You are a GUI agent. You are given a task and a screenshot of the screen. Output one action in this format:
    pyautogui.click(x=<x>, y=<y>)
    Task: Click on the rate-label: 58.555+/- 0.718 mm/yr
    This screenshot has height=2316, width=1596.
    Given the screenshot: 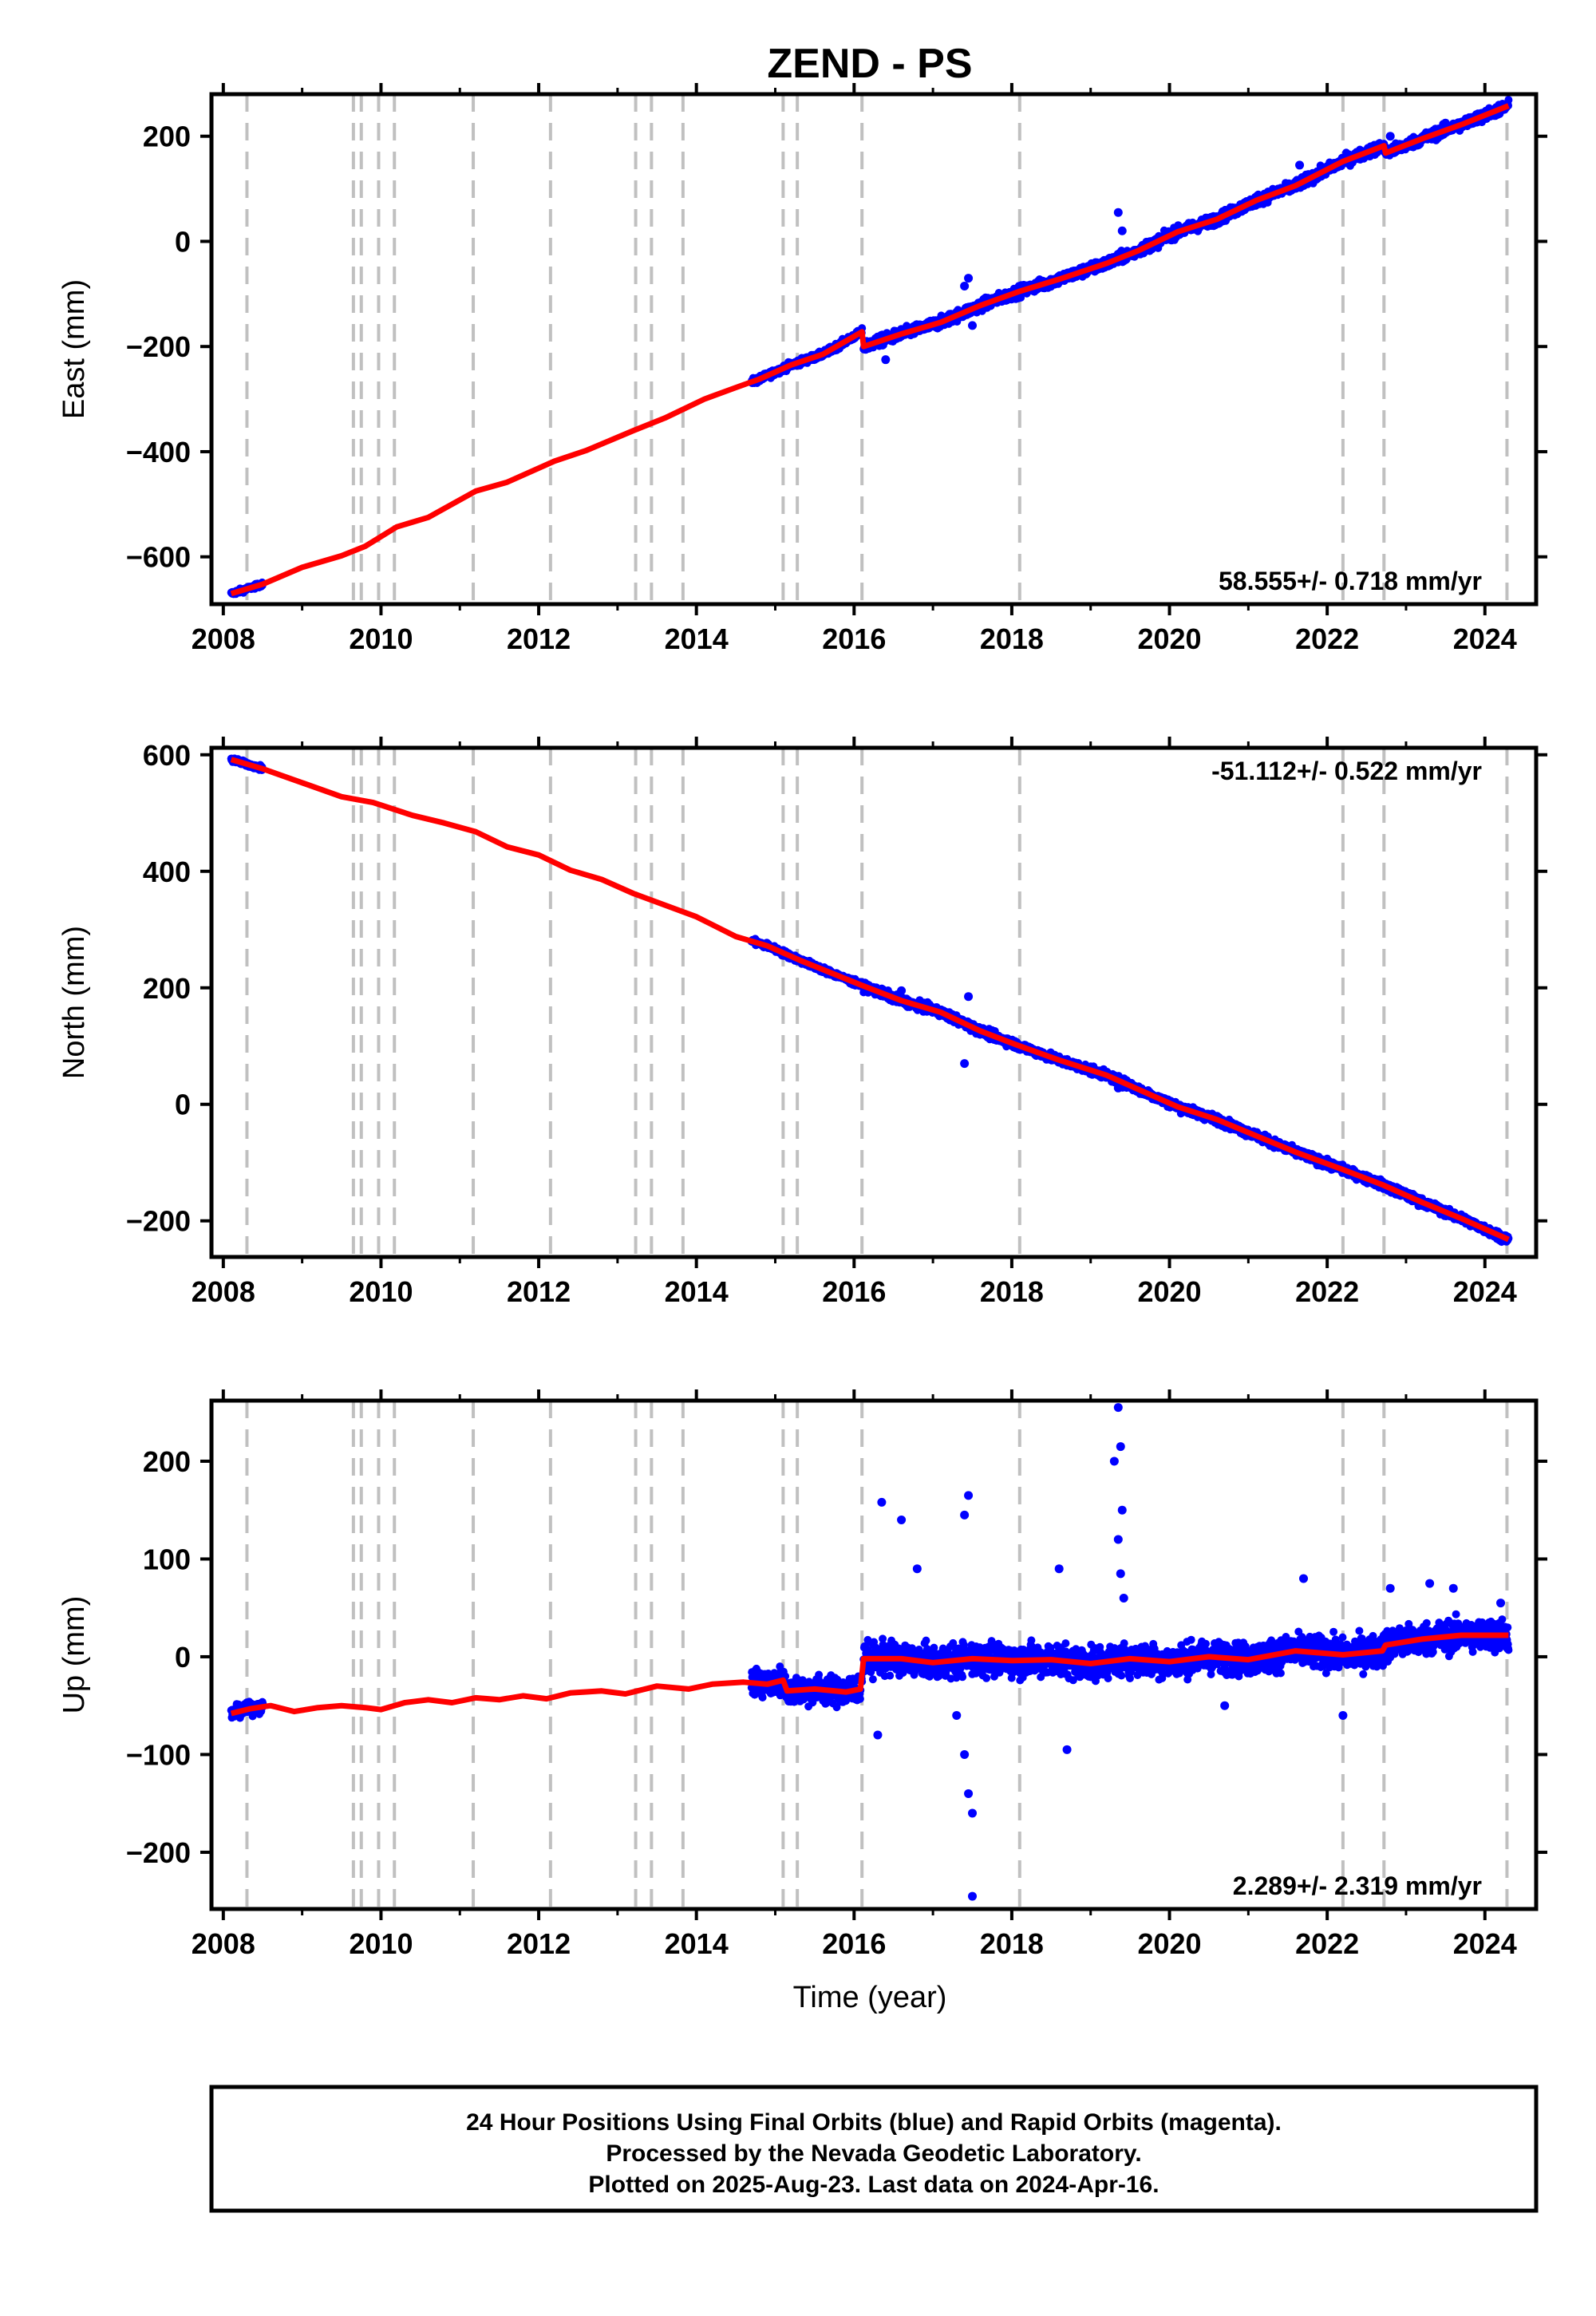 What is the action you would take?
    pyautogui.click(x=1350, y=581)
    